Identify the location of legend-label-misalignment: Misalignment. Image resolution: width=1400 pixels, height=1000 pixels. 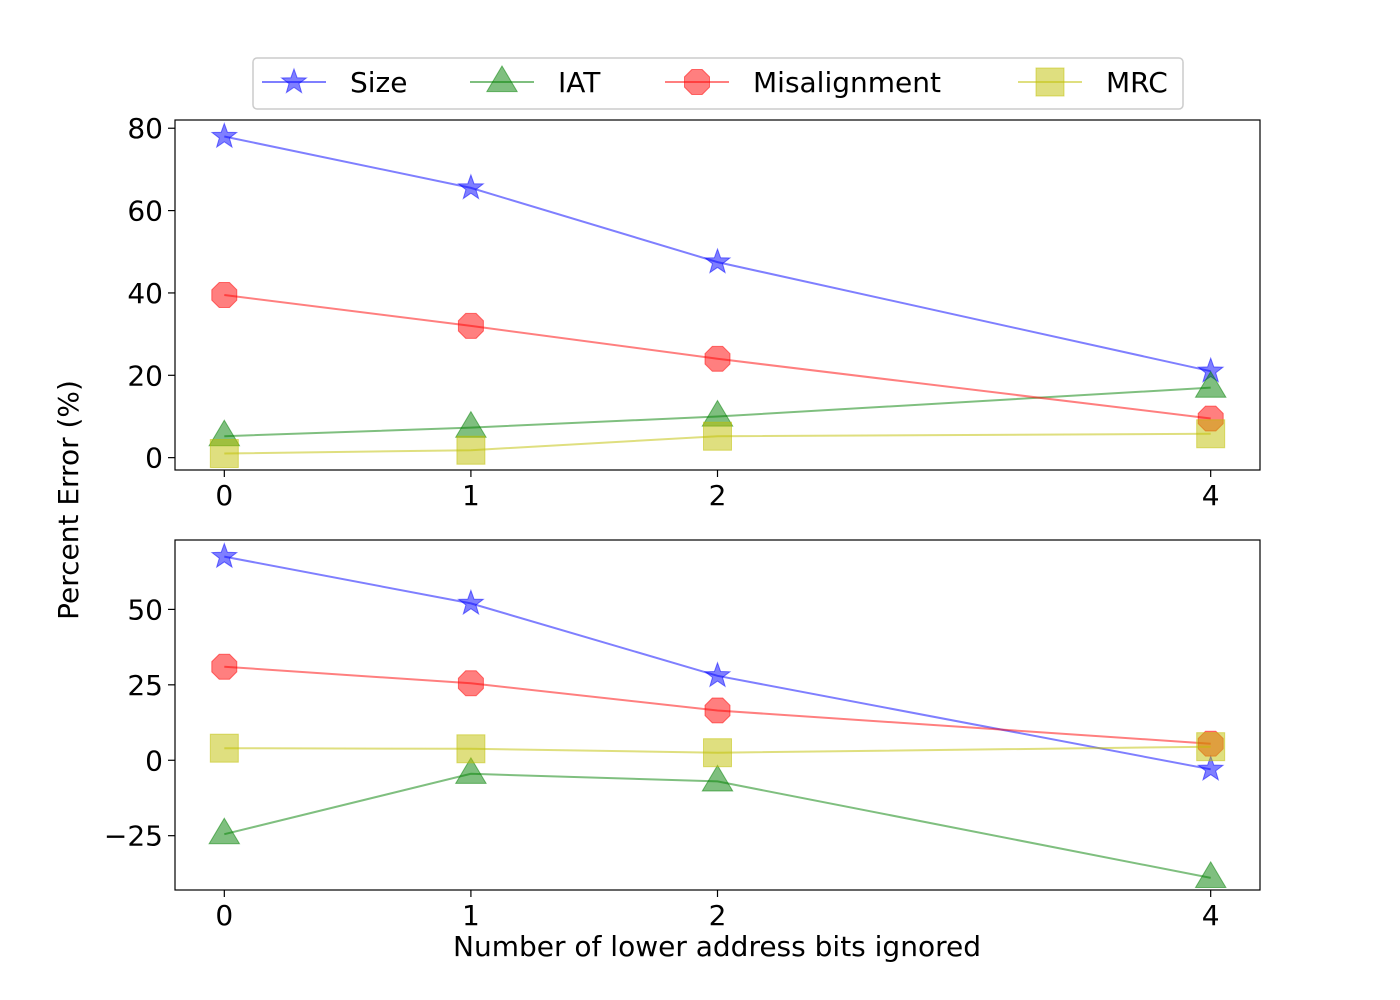
(847, 82).